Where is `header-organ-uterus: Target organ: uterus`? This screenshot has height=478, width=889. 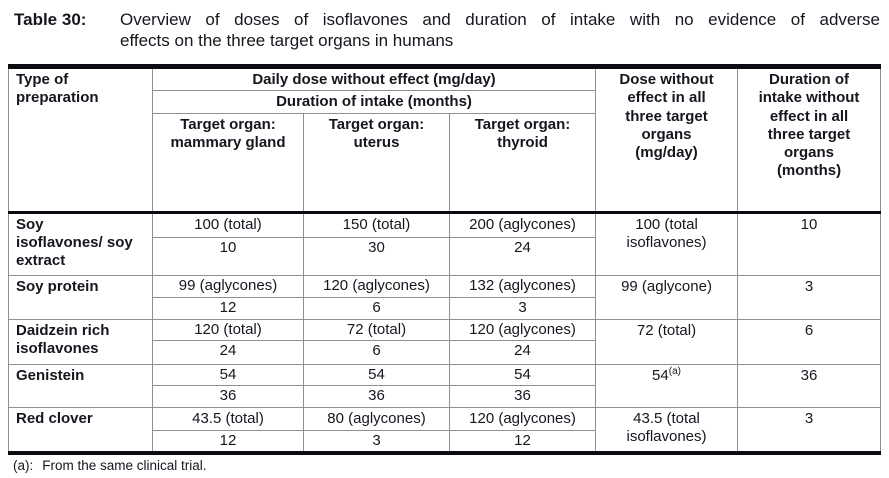 header-organ-uterus: Target organ: uterus is located at coordinates (376, 163).